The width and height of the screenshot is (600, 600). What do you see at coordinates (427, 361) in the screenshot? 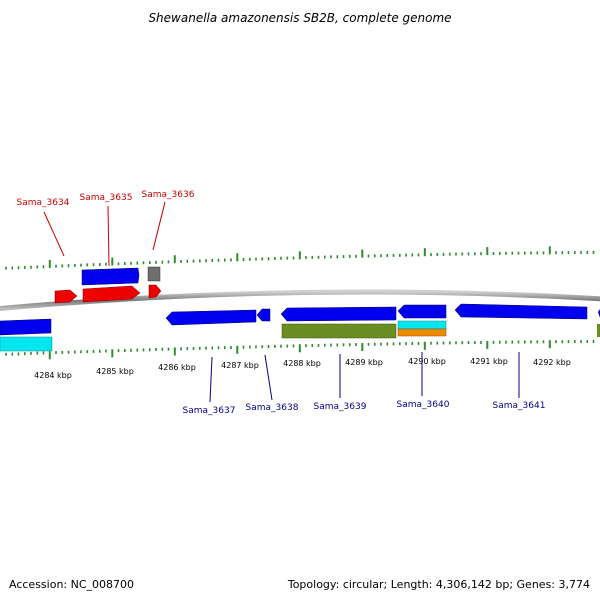
I see `tick-label-4290: 4290 kbp` at bounding box center [427, 361].